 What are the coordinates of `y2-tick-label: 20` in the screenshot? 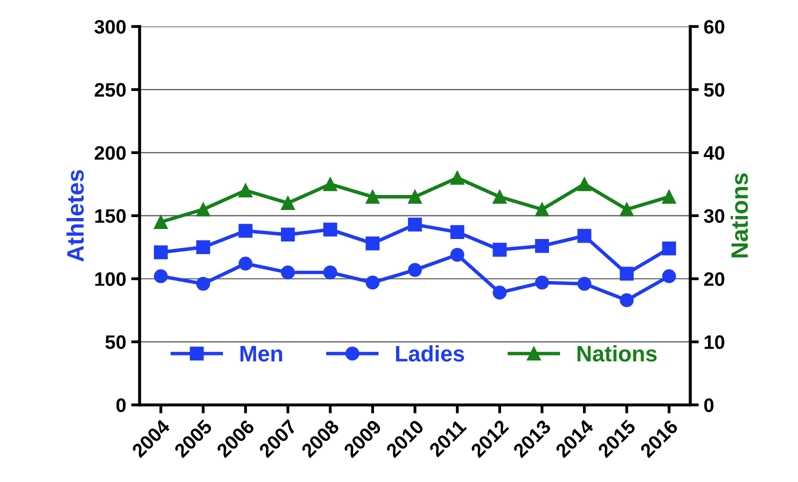 It's located at (714, 279).